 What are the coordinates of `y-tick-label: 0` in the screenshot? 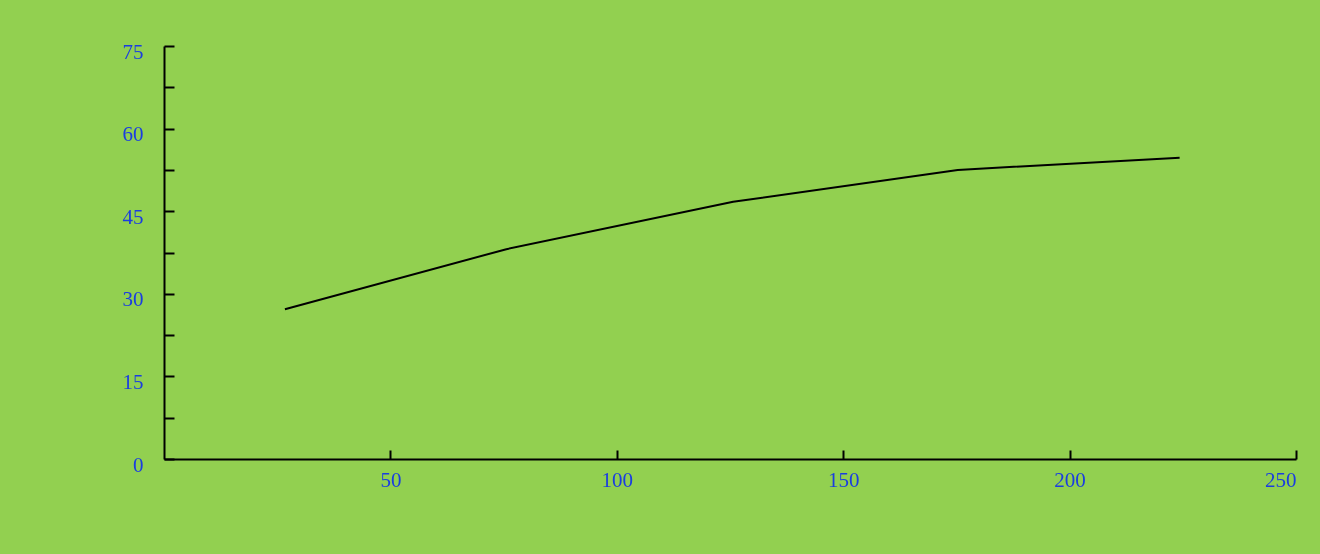 It's located at (138, 464).